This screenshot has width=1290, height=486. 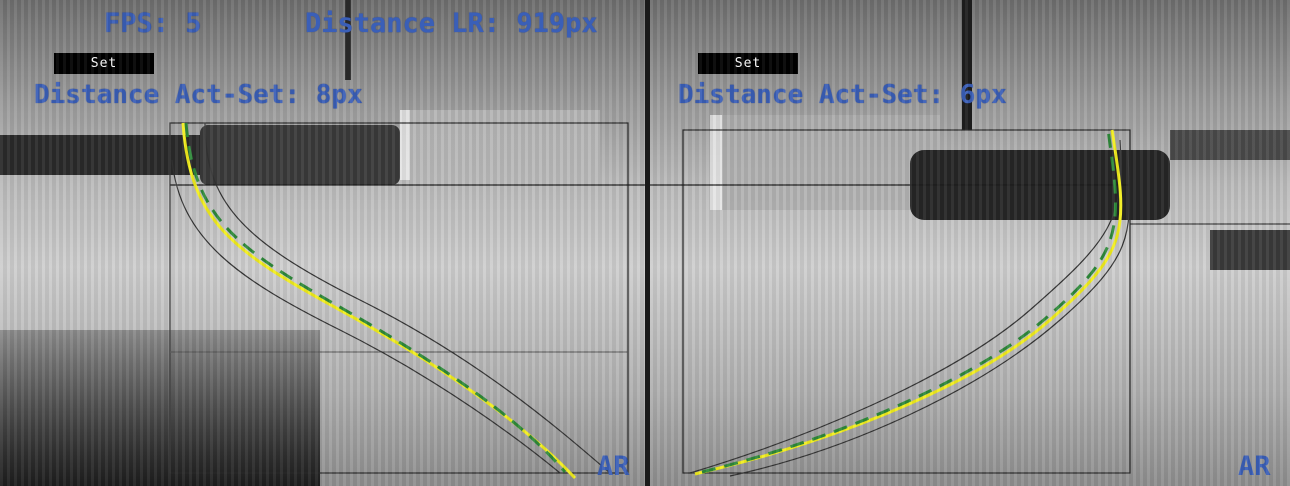 I want to click on ar-mark-left: AR, so click(x=613, y=466).